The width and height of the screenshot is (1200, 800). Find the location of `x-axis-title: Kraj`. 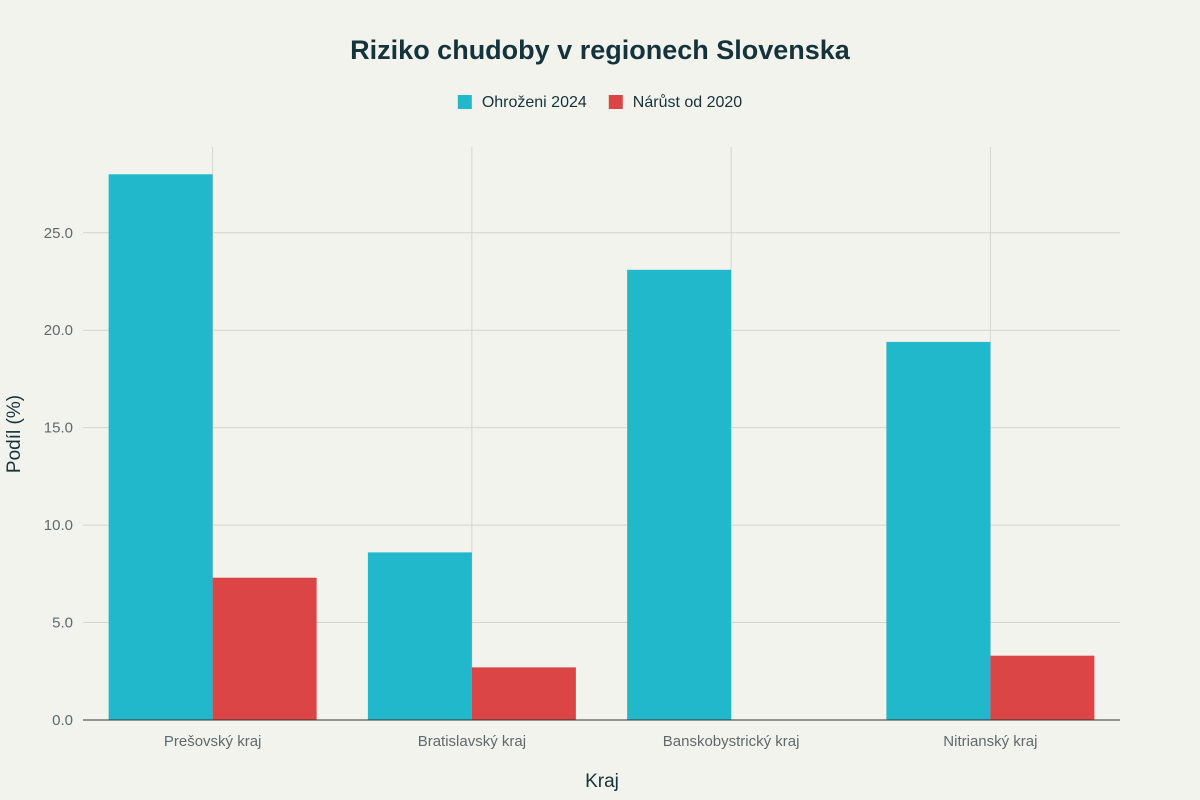

x-axis-title: Kraj is located at coordinates (602, 781).